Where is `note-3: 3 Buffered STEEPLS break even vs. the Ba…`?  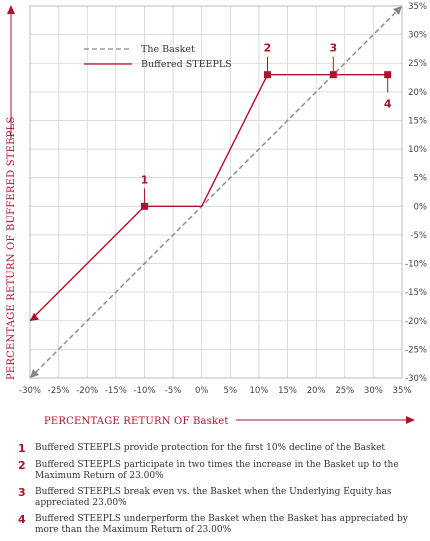 note-3: 3 Buffered STEEPLS break even vs. the Ba… is located at coordinates (218, 498).